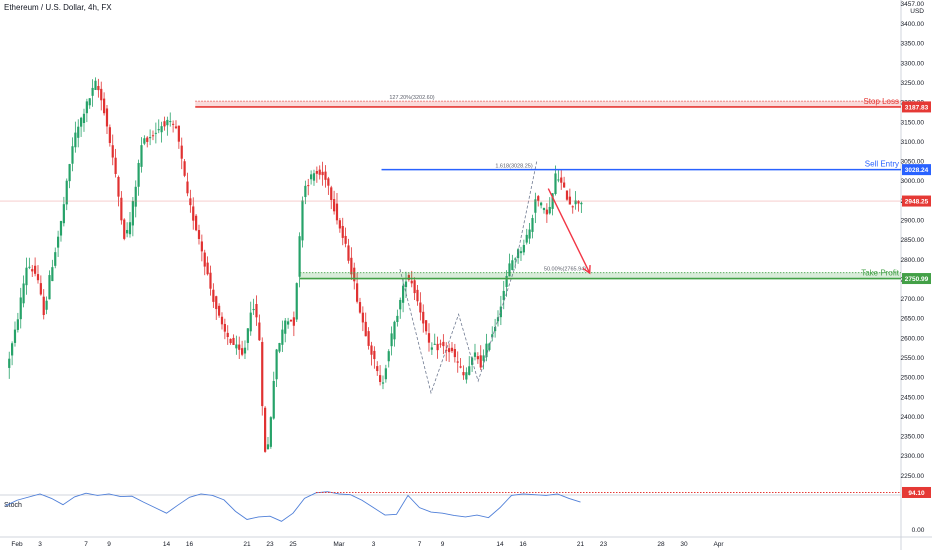 The height and width of the screenshot is (550, 932). What do you see at coordinates (913, 456) in the screenshot?
I see `price-axis-tick: 2300.00` at bounding box center [913, 456].